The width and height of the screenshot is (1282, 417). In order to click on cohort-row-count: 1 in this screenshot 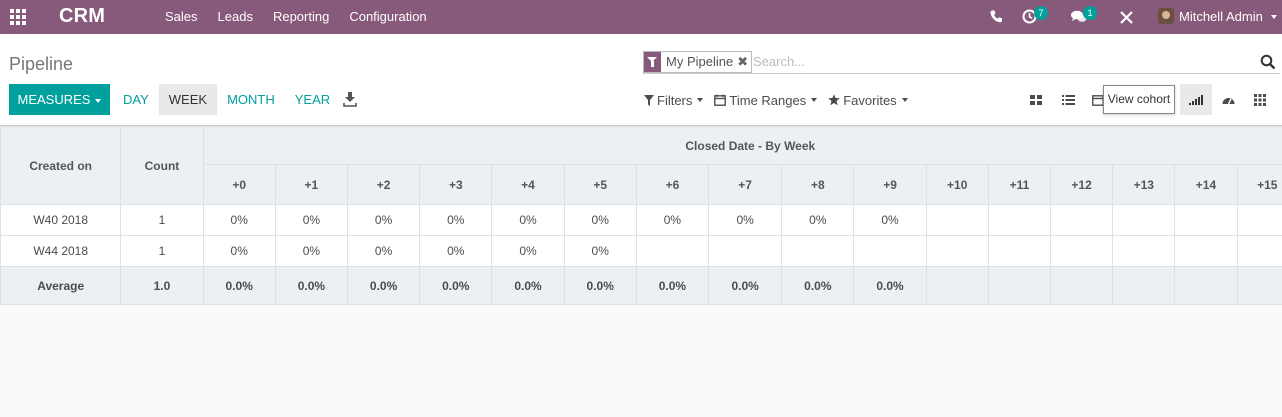, I will do `click(162, 220)`.